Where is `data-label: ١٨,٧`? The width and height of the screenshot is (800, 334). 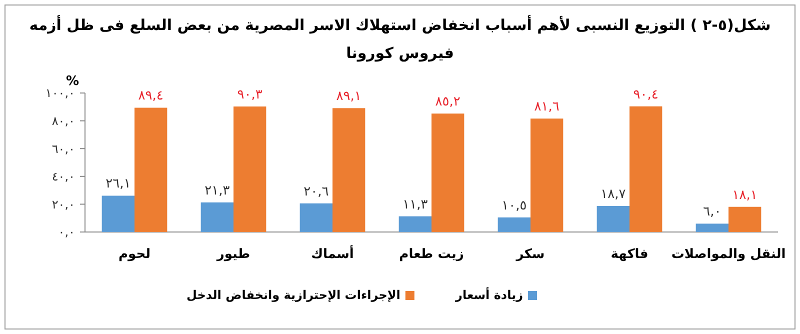
data-label: ١٨,٧ is located at coordinates (613, 194).